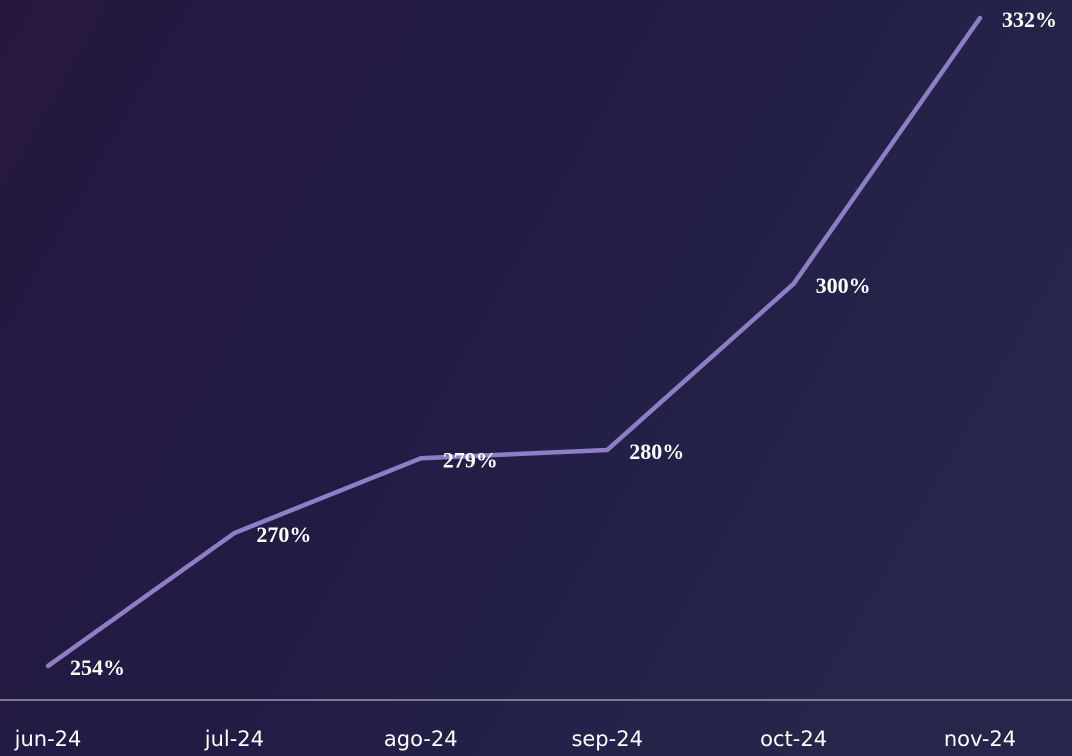  What do you see at coordinates (283, 534) in the screenshot?
I see `data-label: 270%` at bounding box center [283, 534].